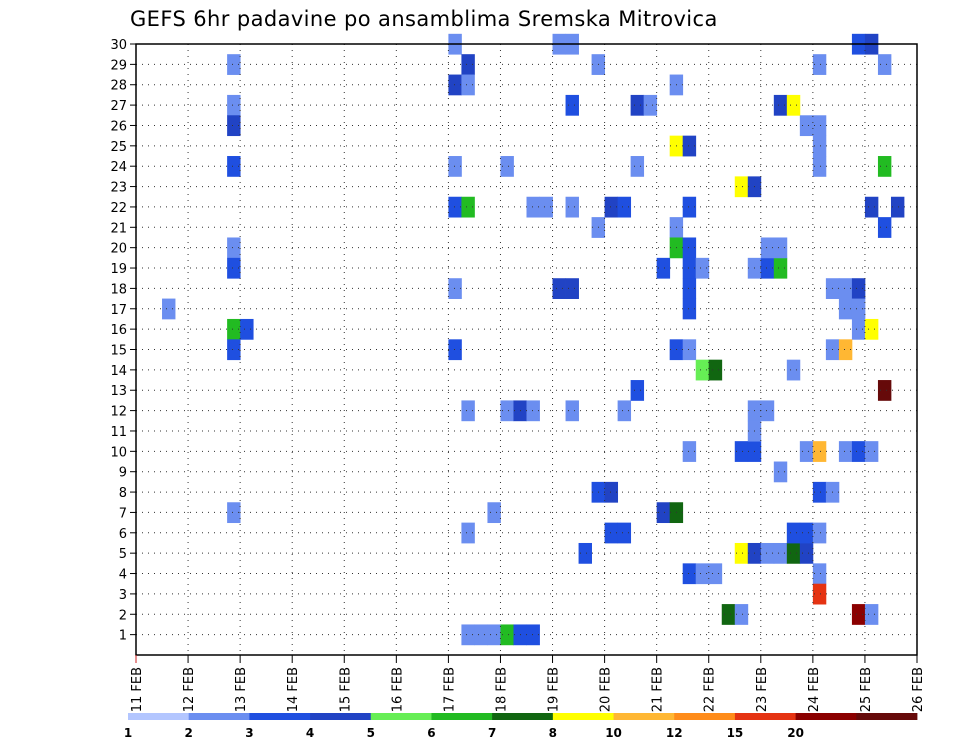 The image size is (960, 742). What do you see at coordinates (118, 391) in the screenshot?
I see `y-tick-label: 13` at bounding box center [118, 391].